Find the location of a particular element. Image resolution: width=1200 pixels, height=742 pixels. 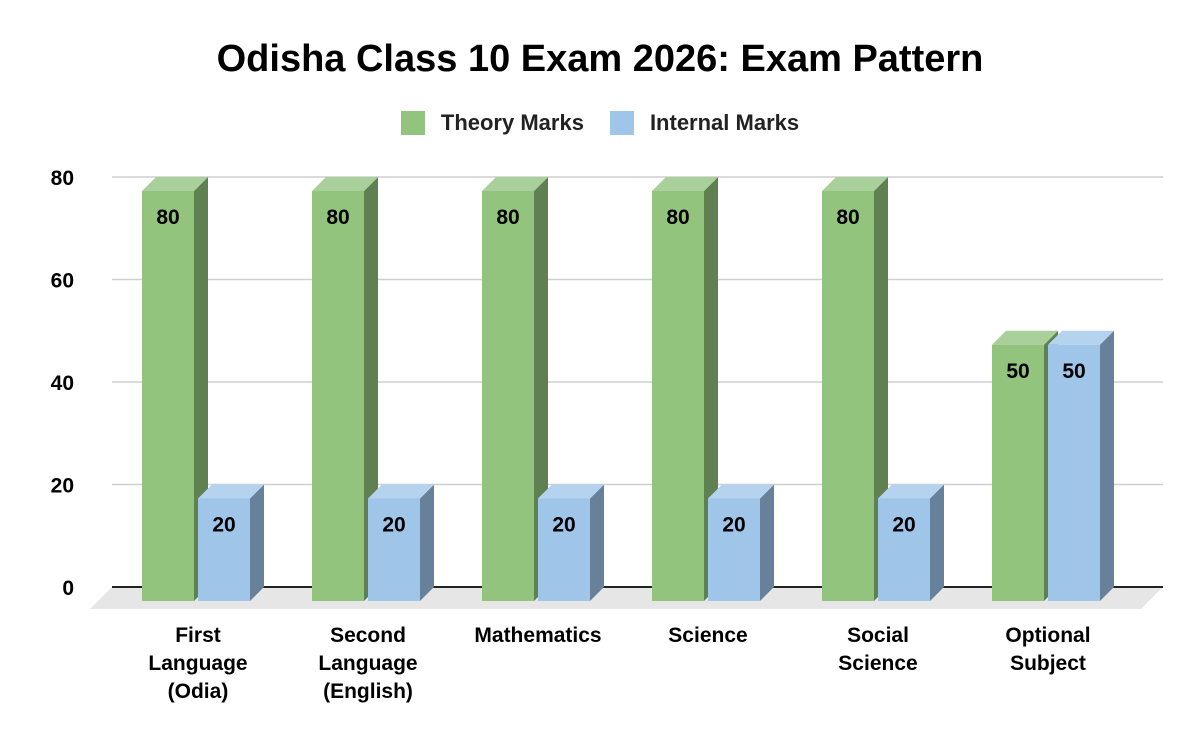

y-tick-label: 60 is located at coordinates (62, 281).